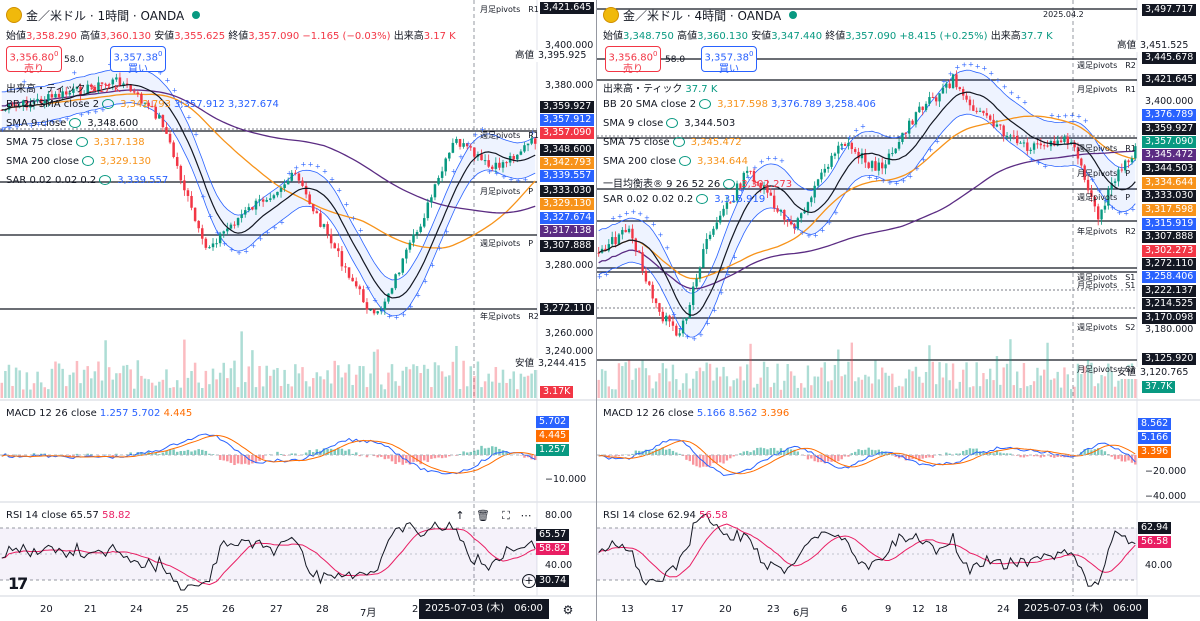 This screenshot has width=1200, height=621. What do you see at coordinates (63, 89) in the screenshot?
I see `indicator-0: 出来高・ティック 3.17 K` at bounding box center [63, 89].